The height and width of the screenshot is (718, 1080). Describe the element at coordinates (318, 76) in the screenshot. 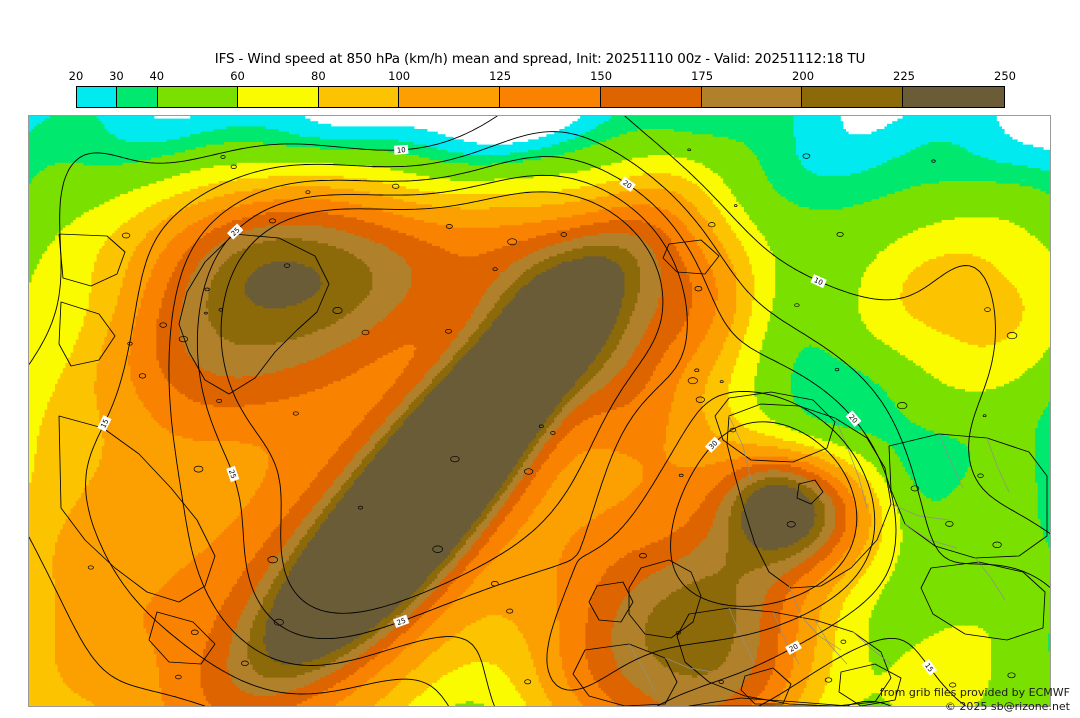

I see `colorbar-tick-80: 80` at that location.